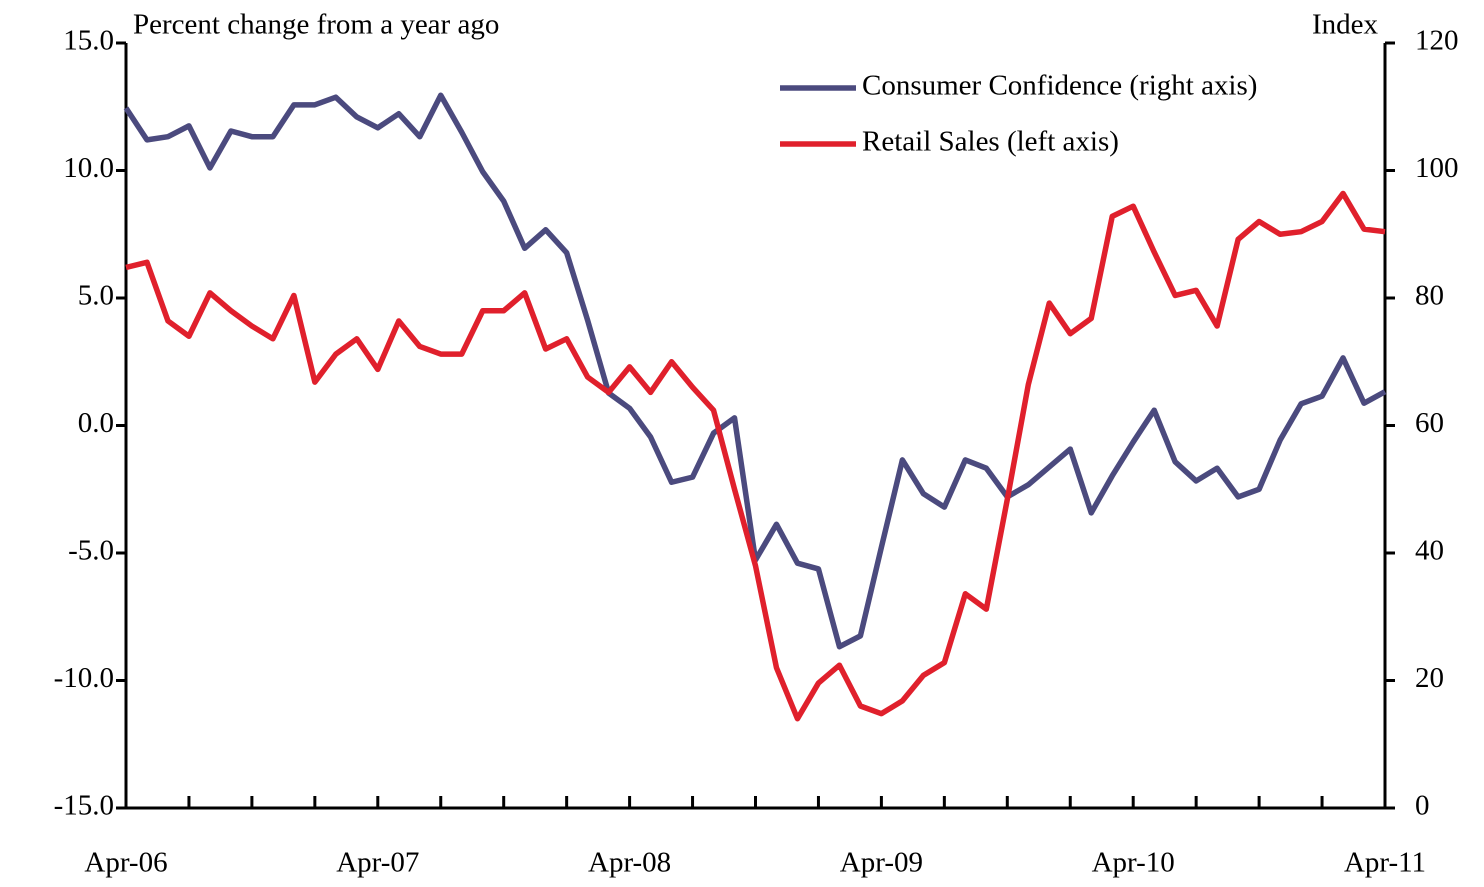  What do you see at coordinates (1429, 551) in the screenshot?
I see `y2-tick-label: 40` at bounding box center [1429, 551].